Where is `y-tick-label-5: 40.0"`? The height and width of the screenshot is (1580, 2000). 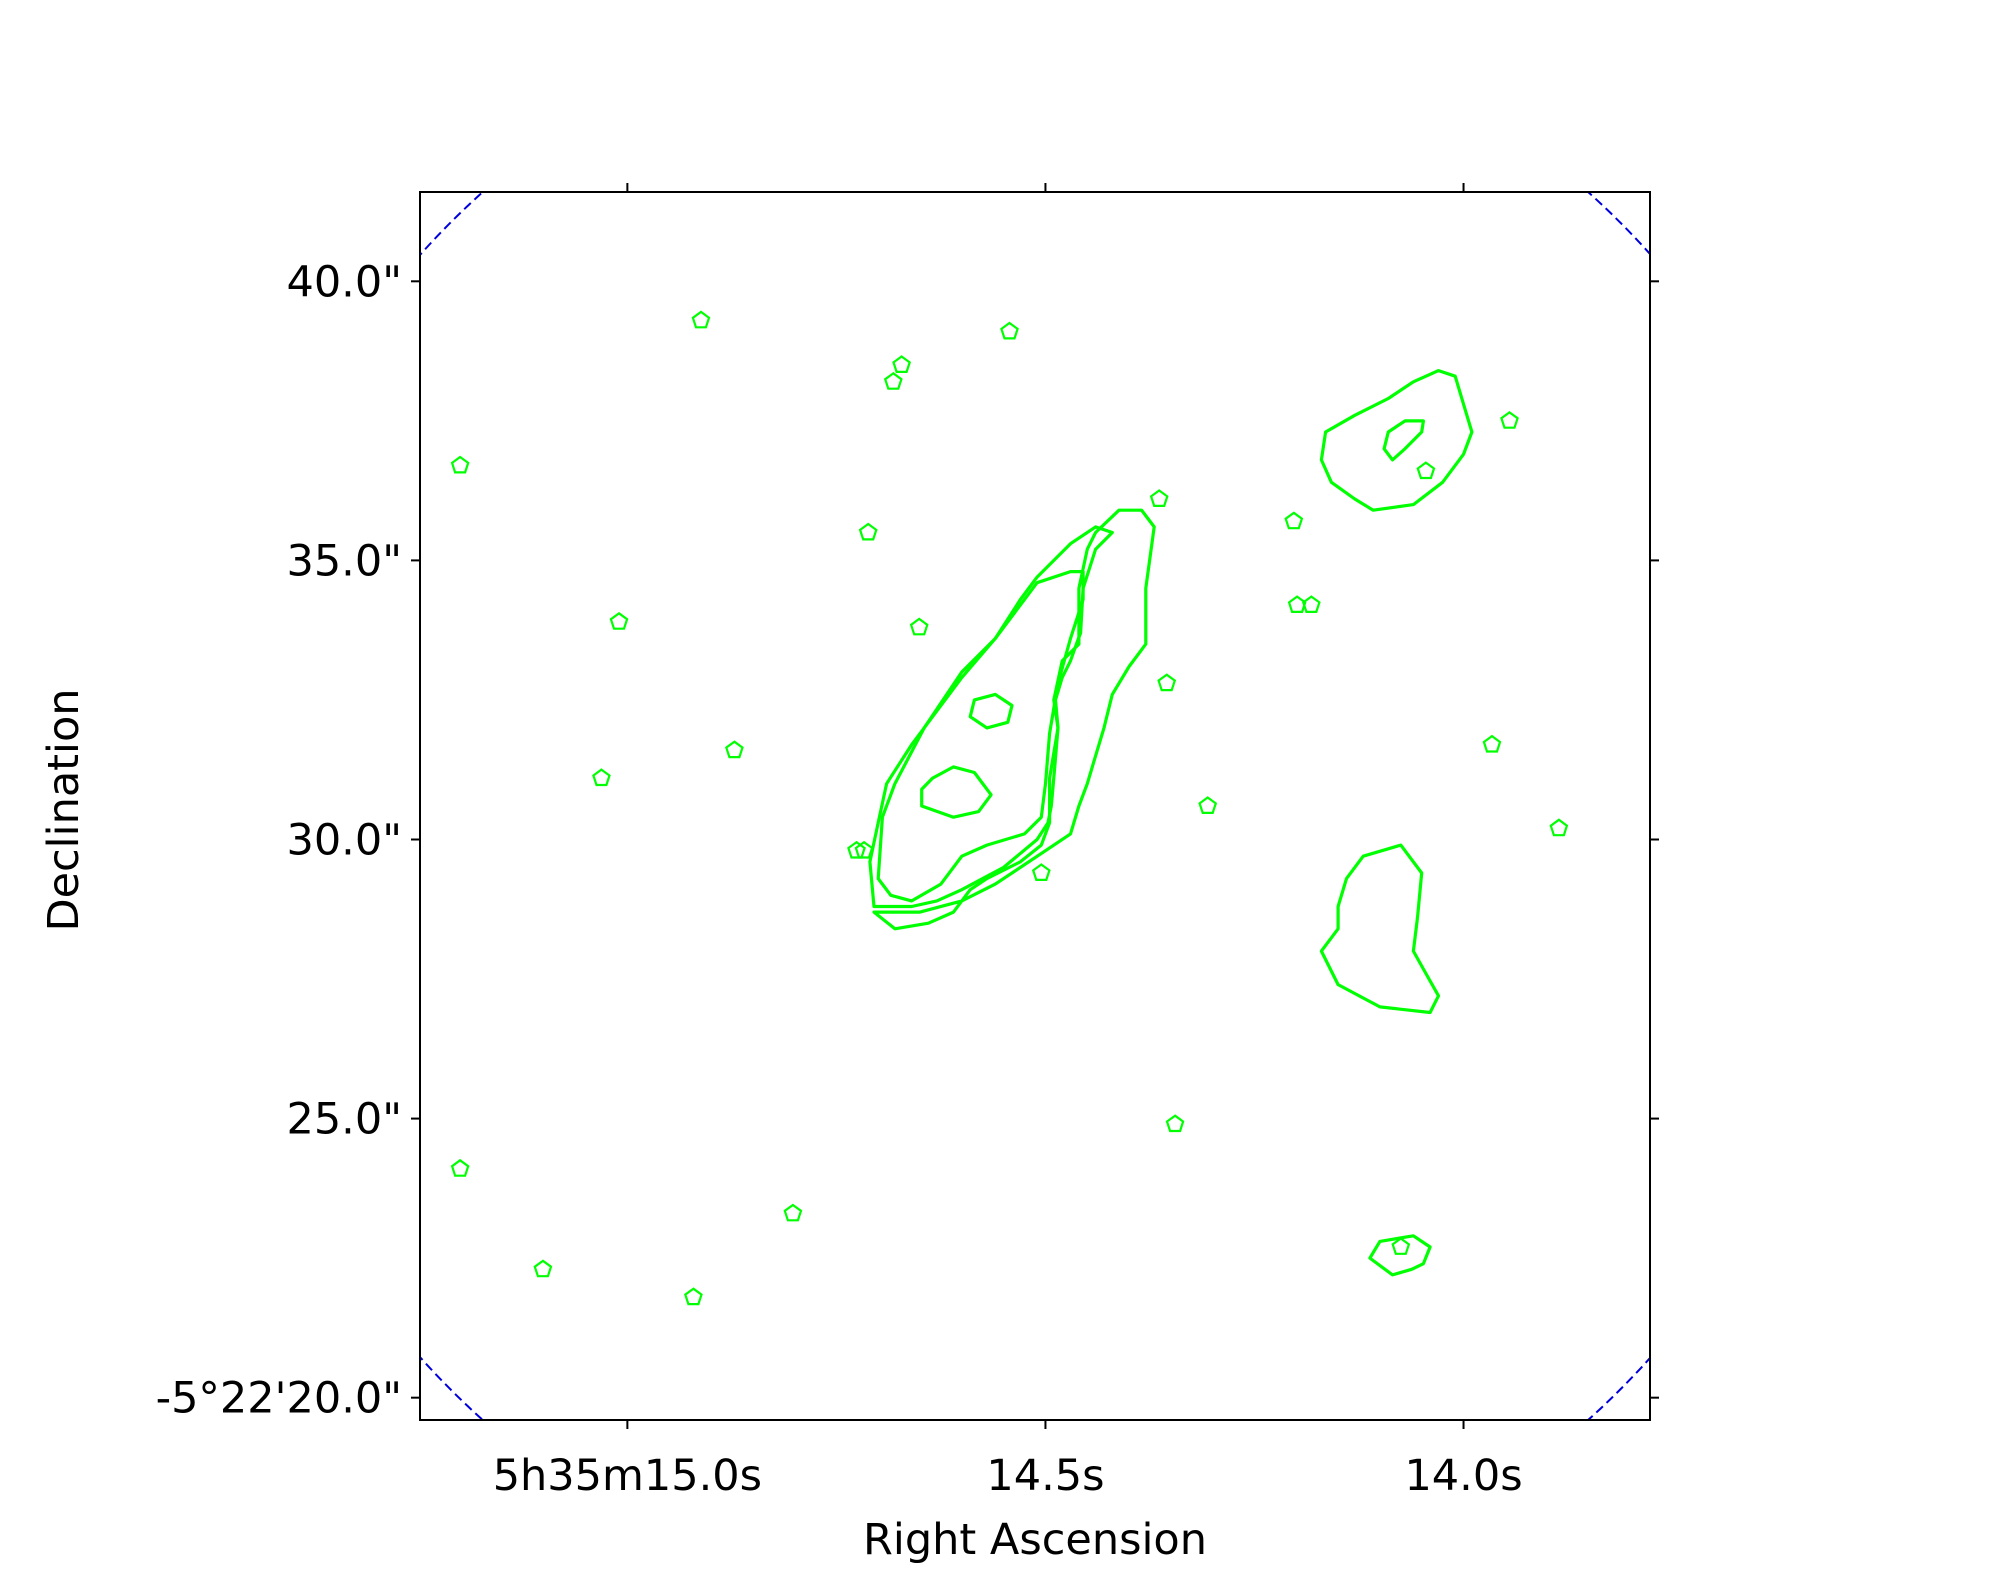 y-tick-label-5: 40.0" is located at coordinates (344, 282).